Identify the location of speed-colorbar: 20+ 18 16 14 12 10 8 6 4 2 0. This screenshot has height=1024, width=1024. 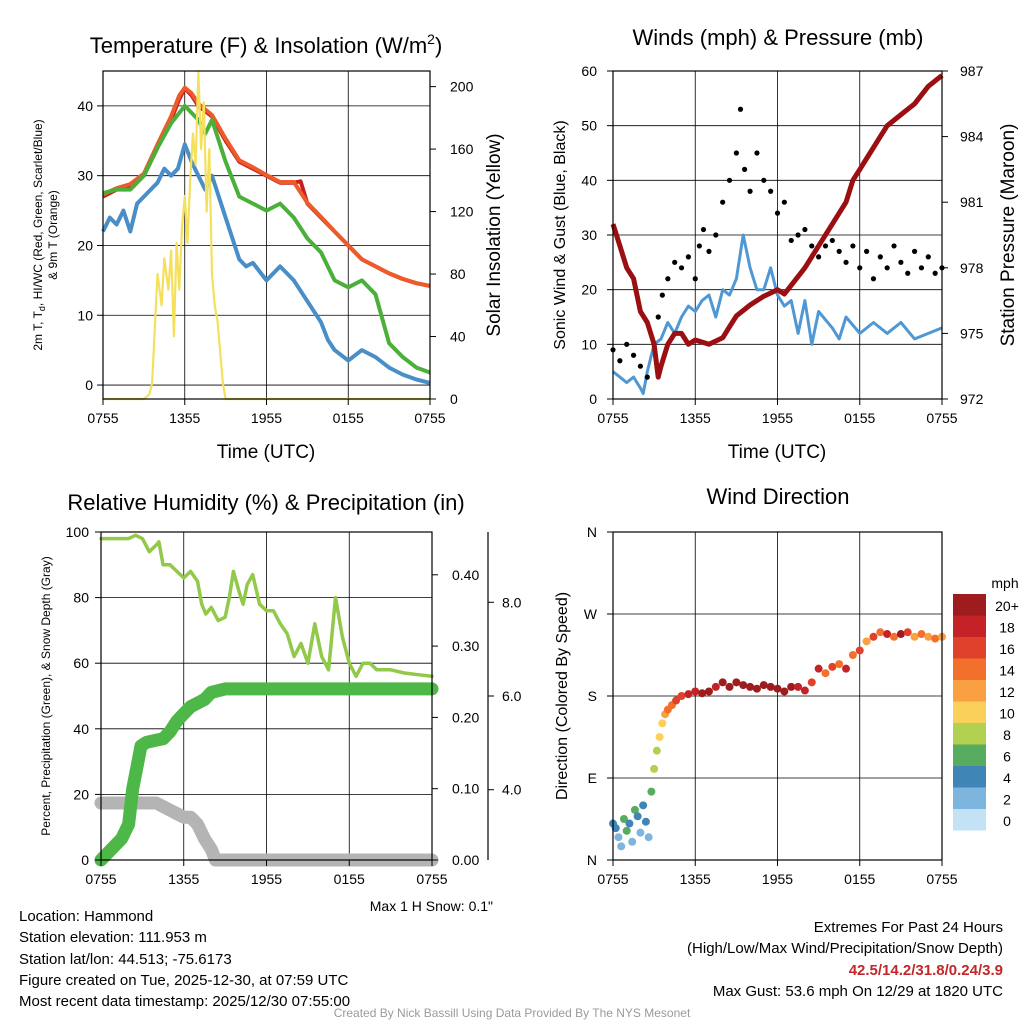
(986, 712).